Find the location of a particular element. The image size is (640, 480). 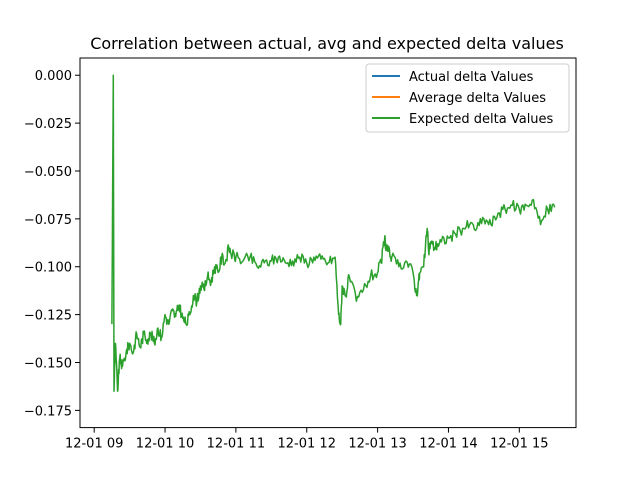

y-tick-label: −0.075 is located at coordinates (48, 220).